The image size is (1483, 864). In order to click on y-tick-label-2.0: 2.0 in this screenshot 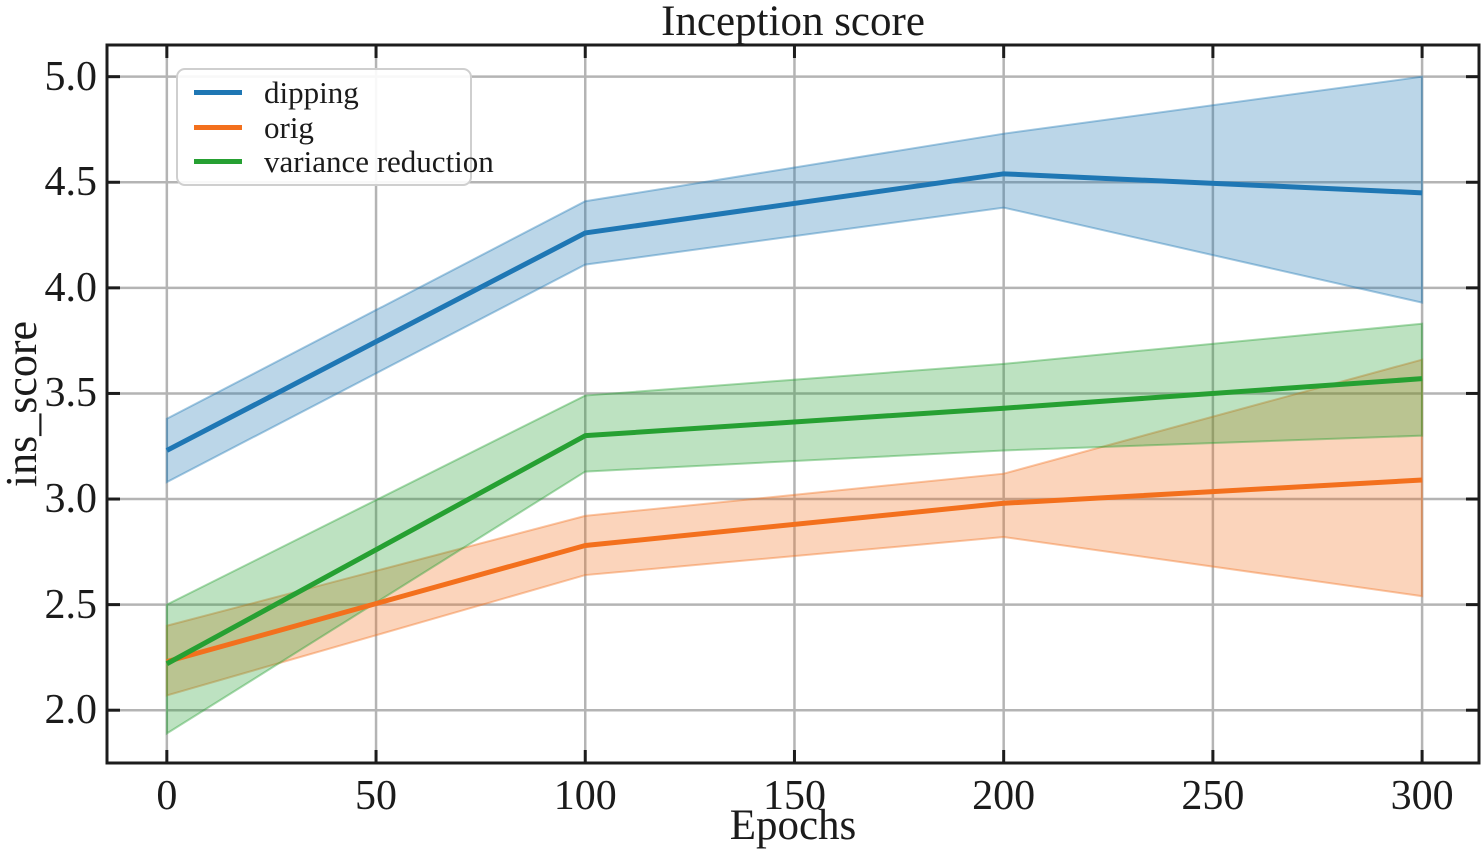, I will do `click(71, 710)`.